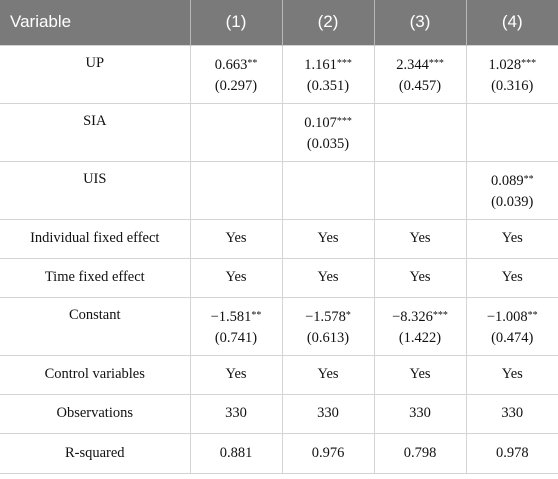 The width and height of the screenshot is (558, 479). Describe the element at coordinates (348, 315) in the screenshot. I see `significance-stars: *` at that location.